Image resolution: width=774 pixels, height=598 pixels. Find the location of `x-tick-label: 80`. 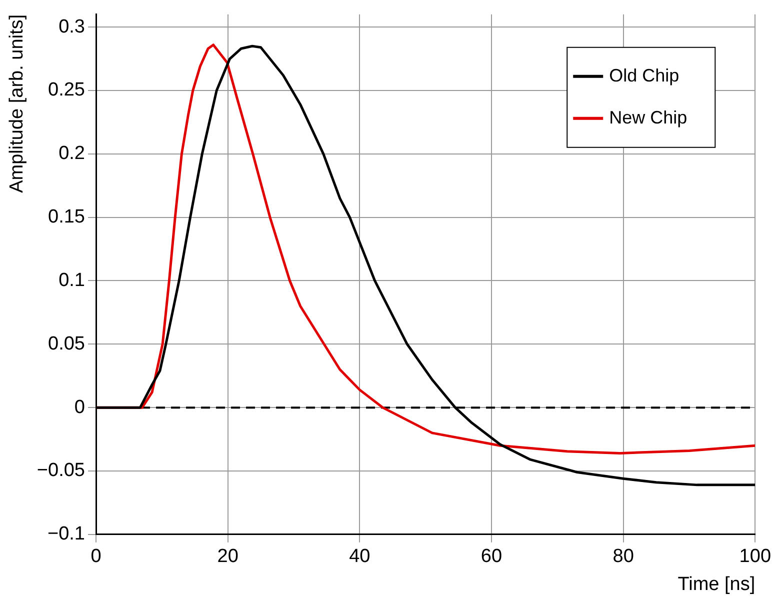

x-tick-label: 80 is located at coordinates (623, 557).